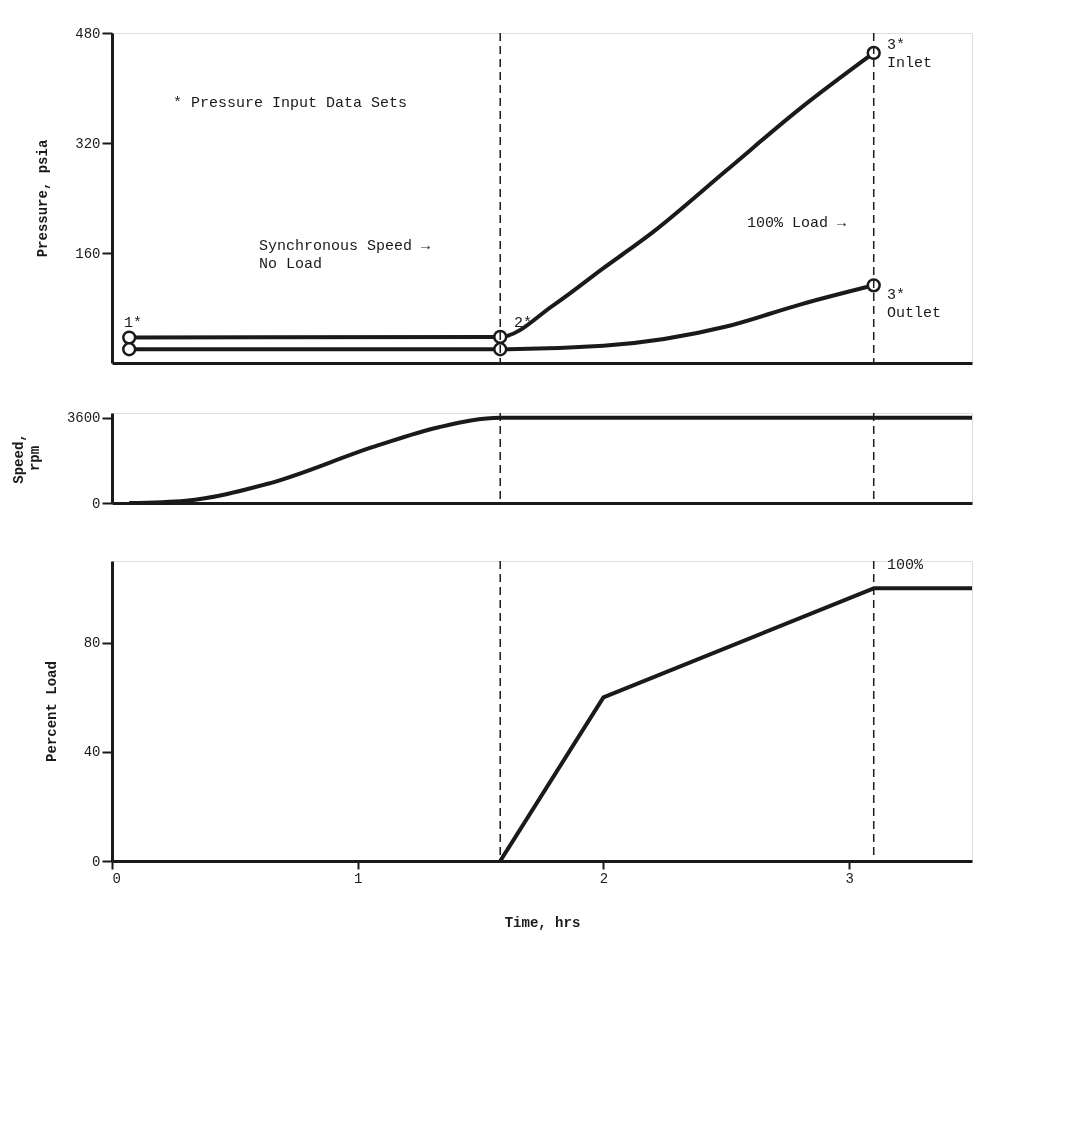 Image resolution: width=1065 pixels, height=1134 pixels. What do you see at coordinates (43, 198) in the screenshot?
I see `y-axis-title: Pressure, psia` at bounding box center [43, 198].